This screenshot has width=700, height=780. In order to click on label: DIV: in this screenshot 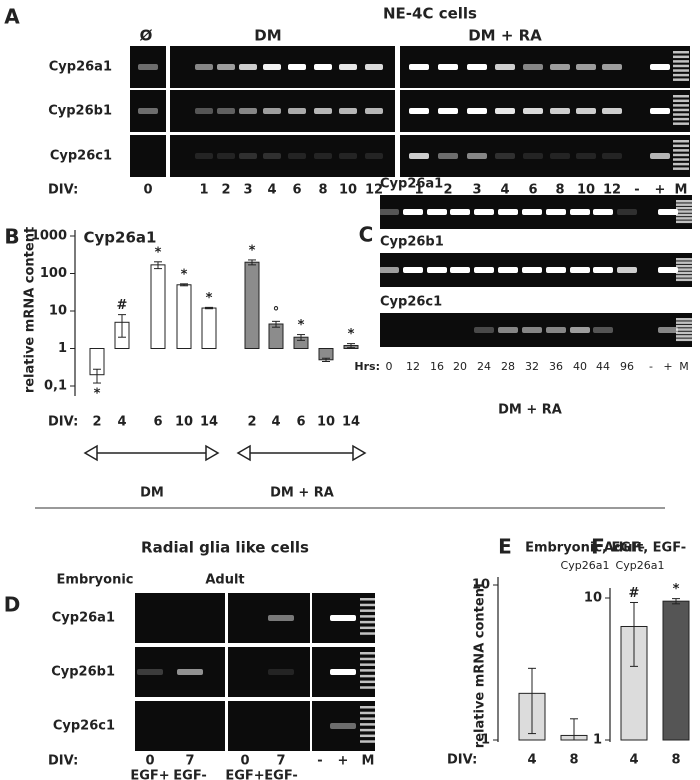, I will do `click(63, 190)`.